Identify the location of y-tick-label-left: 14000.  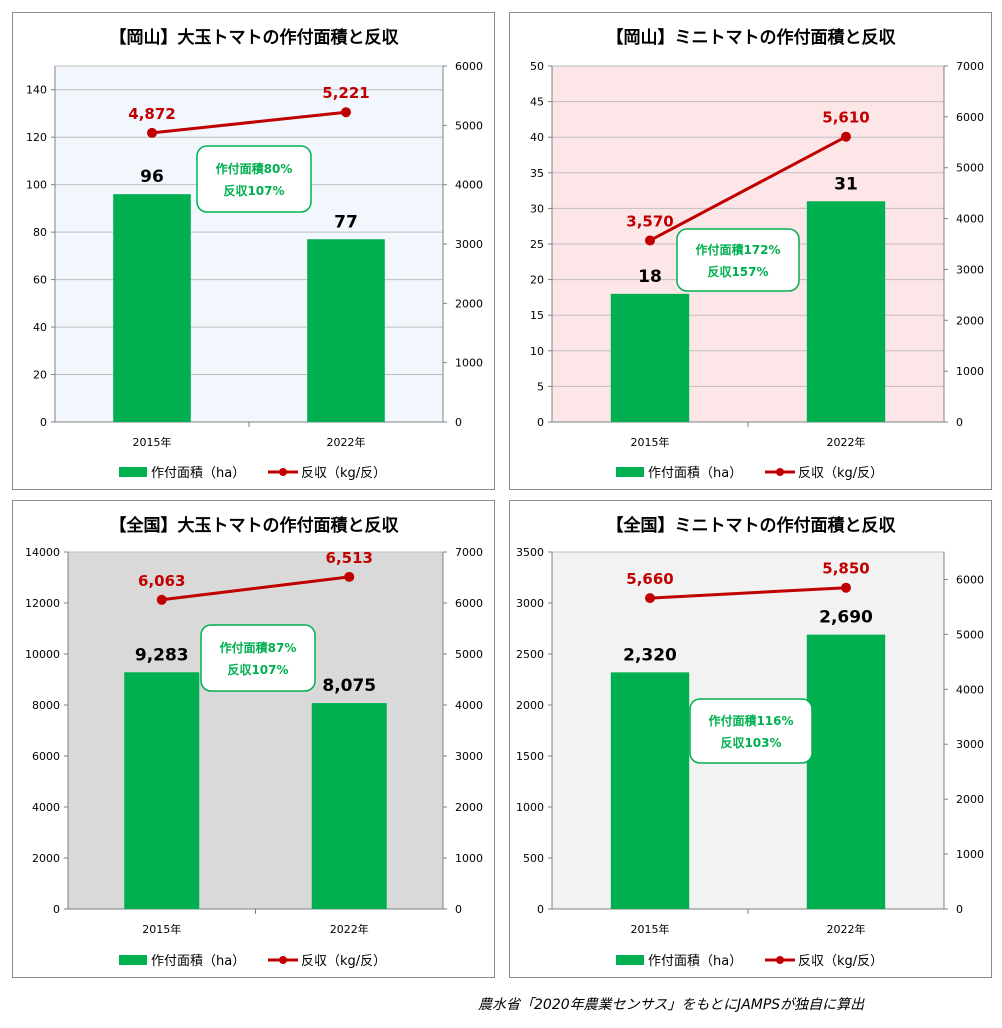
(42, 552).